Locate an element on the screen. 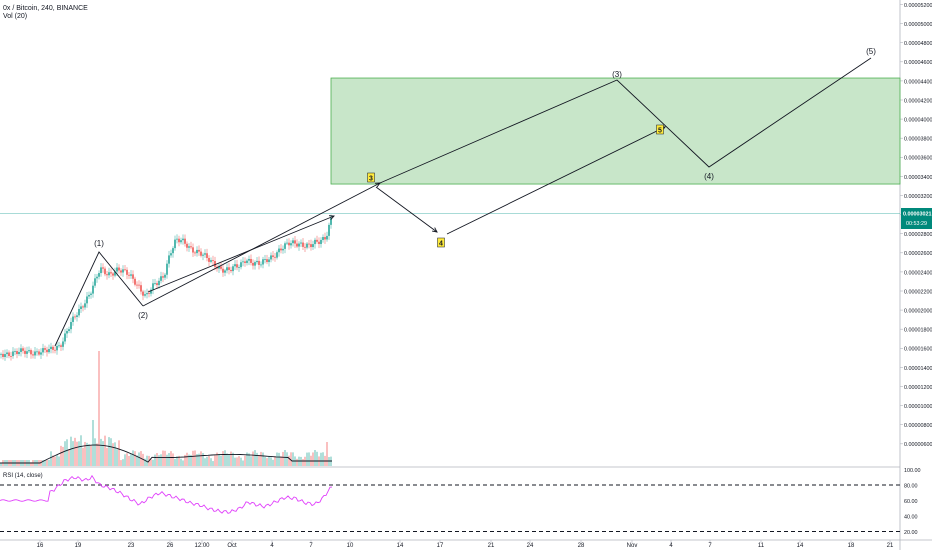 This screenshot has width=932, height=555. time-tick-label: 14 is located at coordinates (400, 546).